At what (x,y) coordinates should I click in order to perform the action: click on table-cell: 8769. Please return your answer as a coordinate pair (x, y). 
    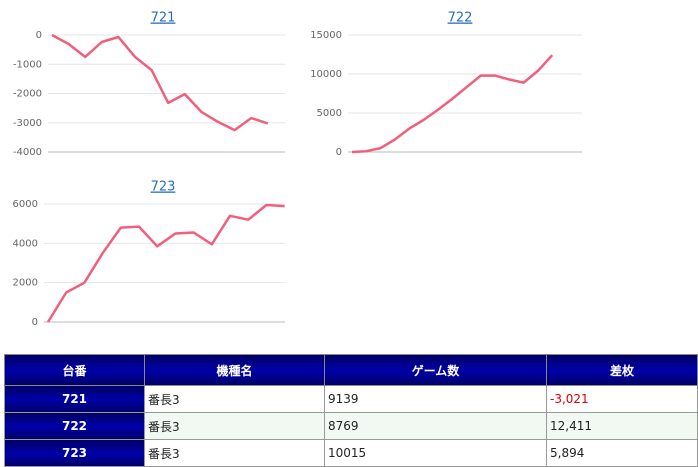
    Looking at the image, I should click on (435, 426).